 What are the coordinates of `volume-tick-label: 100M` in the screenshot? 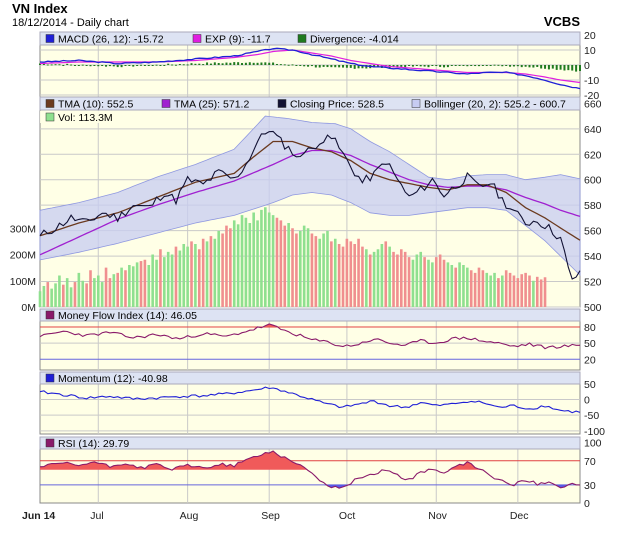 It's located at (23, 282).